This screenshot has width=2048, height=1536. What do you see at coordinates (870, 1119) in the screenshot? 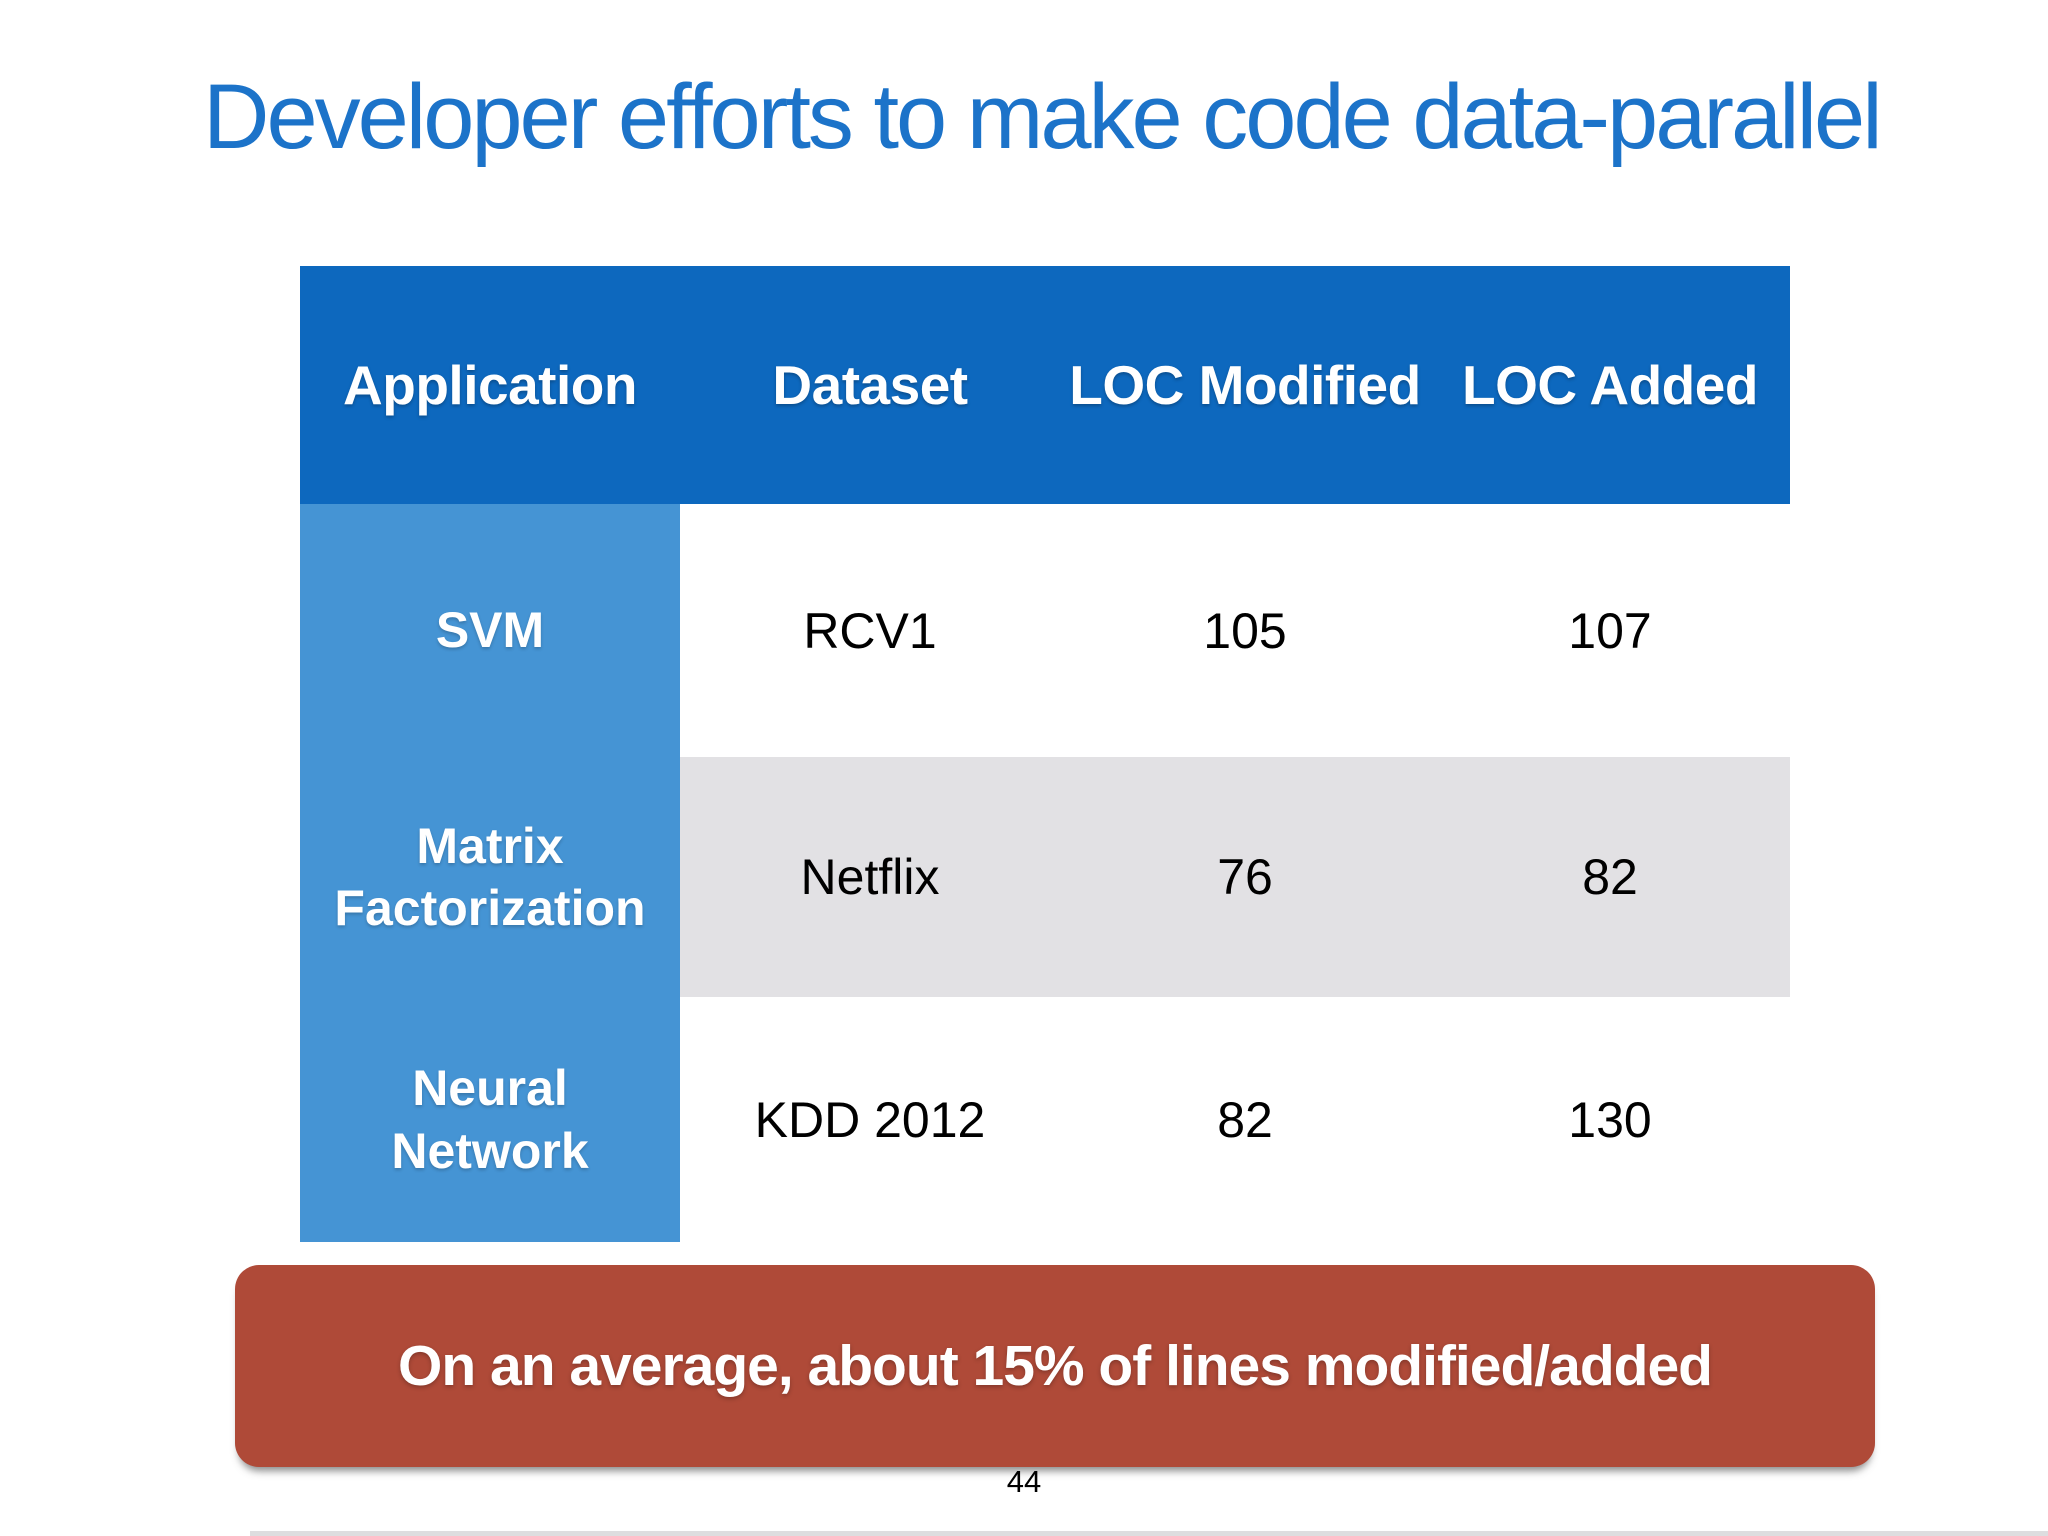
I see `cell-dataset: KDD 2012` at bounding box center [870, 1119].